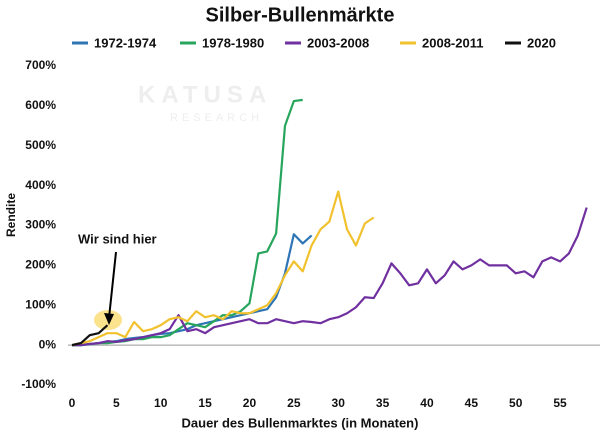 The width and height of the screenshot is (600, 434). I want to click on x-tick-label: 55, so click(560, 403).